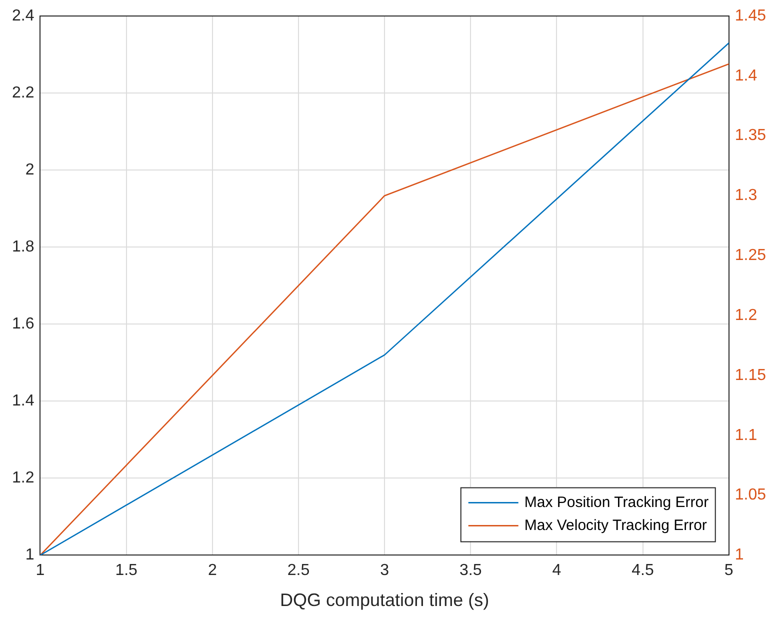 The height and width of the screenshot is (620, 778). Describe the element at coordinates (739, 555) in the screenshot. I see `y2-tick-label: 1` at that location.